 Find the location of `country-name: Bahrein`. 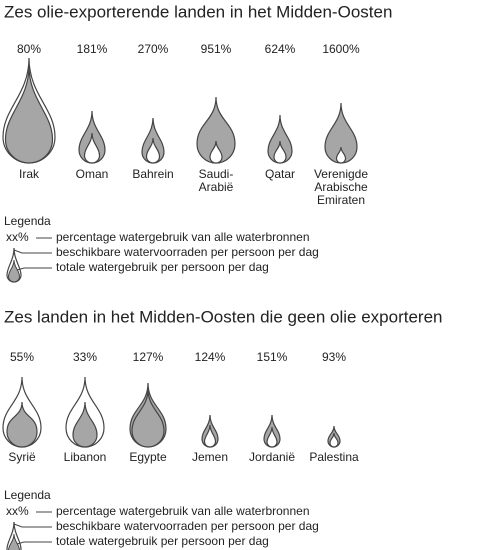

country-name: Bahrein is located at coordinates (152, 174).